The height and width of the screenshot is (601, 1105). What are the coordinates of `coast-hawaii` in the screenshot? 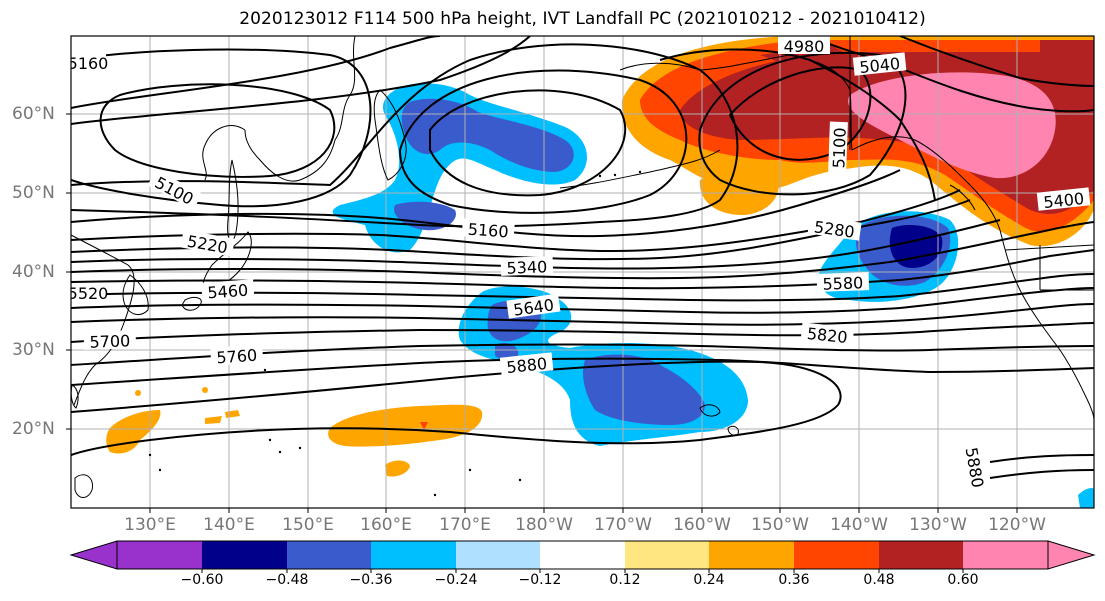 It's located at (710, 410).